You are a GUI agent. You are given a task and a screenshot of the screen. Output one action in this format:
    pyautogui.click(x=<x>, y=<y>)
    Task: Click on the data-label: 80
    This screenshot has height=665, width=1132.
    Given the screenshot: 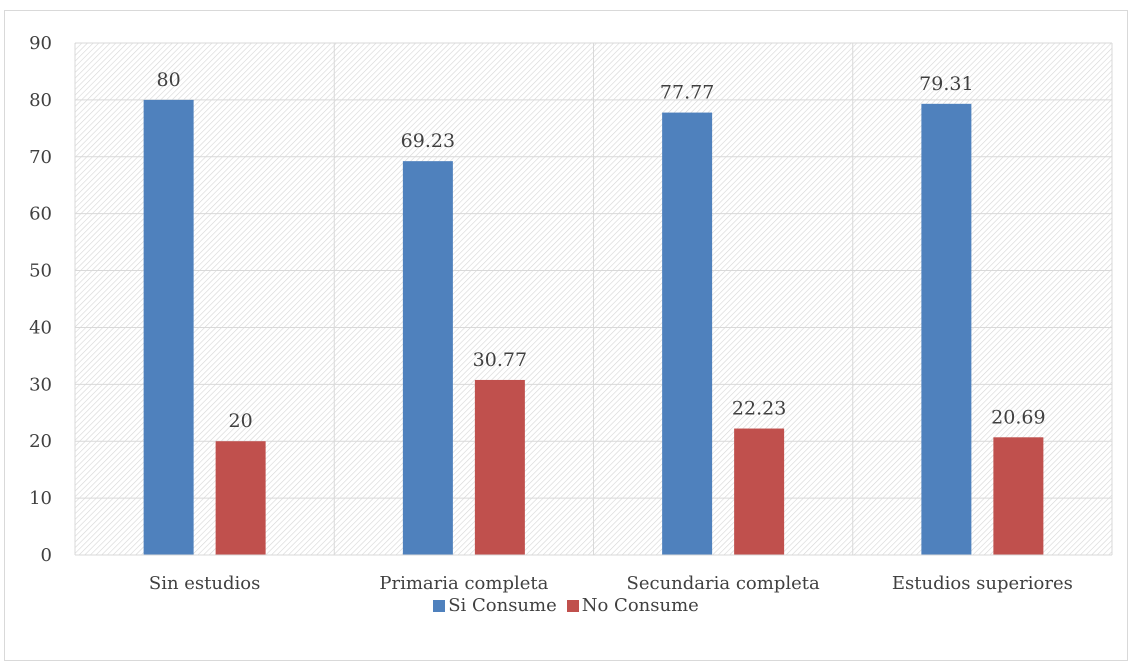 What is the action you would take?
    pyautogui.click(x=169, y=80)
    